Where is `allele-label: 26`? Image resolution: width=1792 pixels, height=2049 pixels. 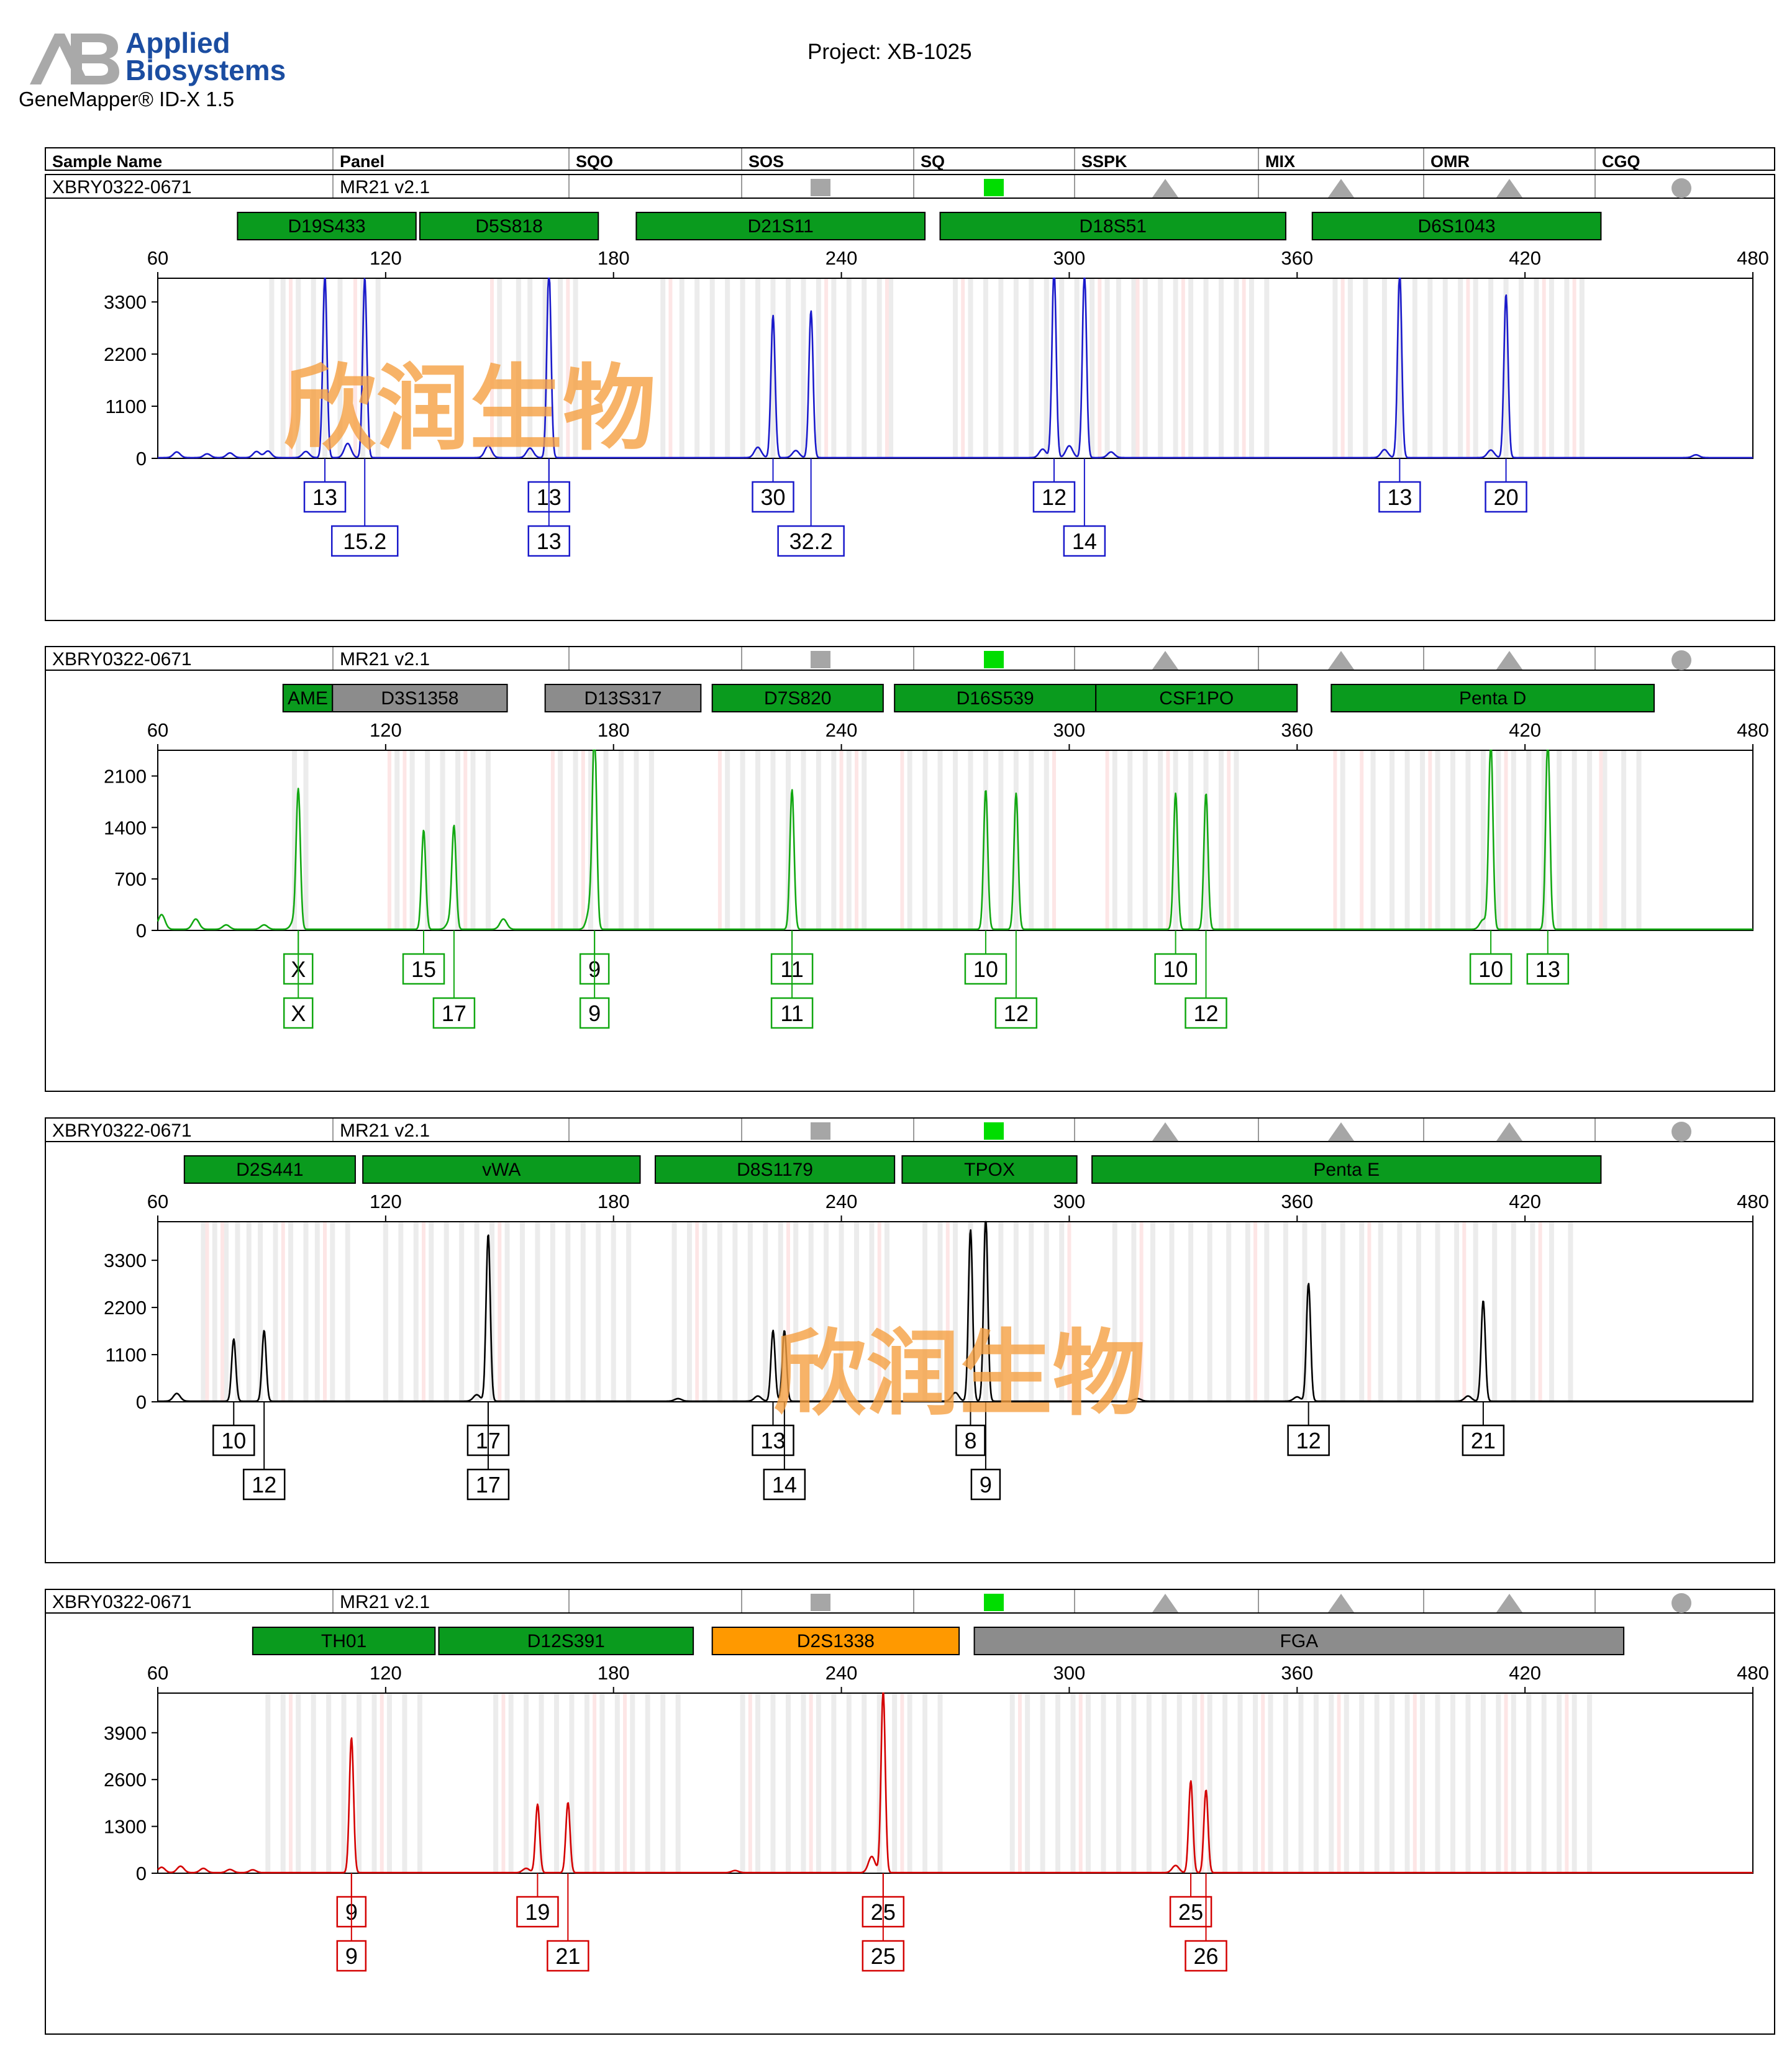
allele-label: 26 is located at coordinates (1206, 1956).